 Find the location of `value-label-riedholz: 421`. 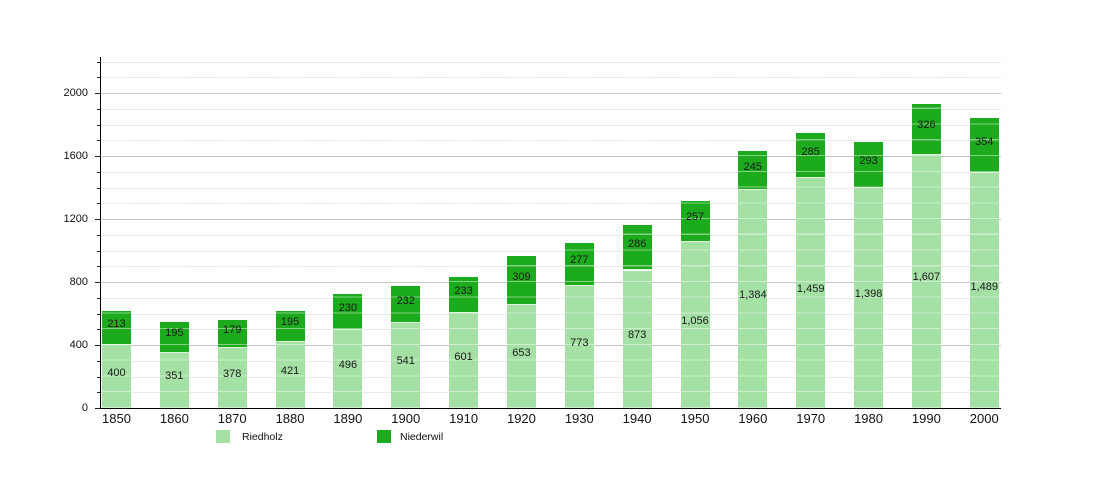

value-label-riedholz: 421 is located at coordinates (290, 370).